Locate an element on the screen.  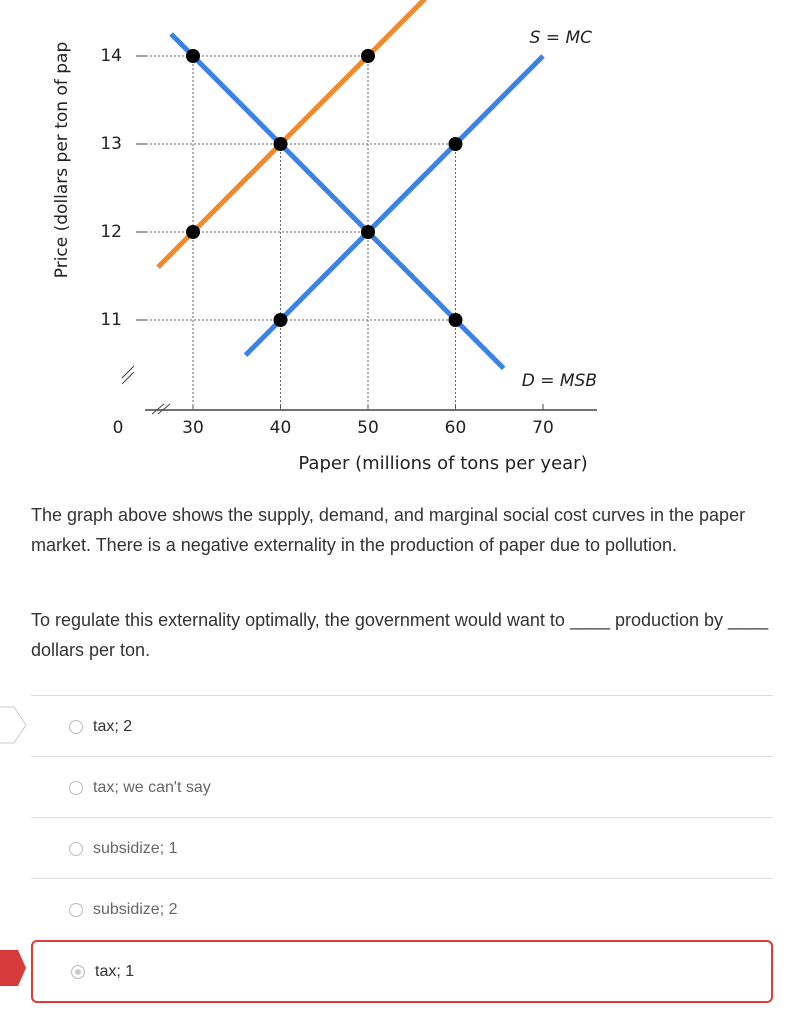
origin-label: 0 is located at coordinates (118, 428).